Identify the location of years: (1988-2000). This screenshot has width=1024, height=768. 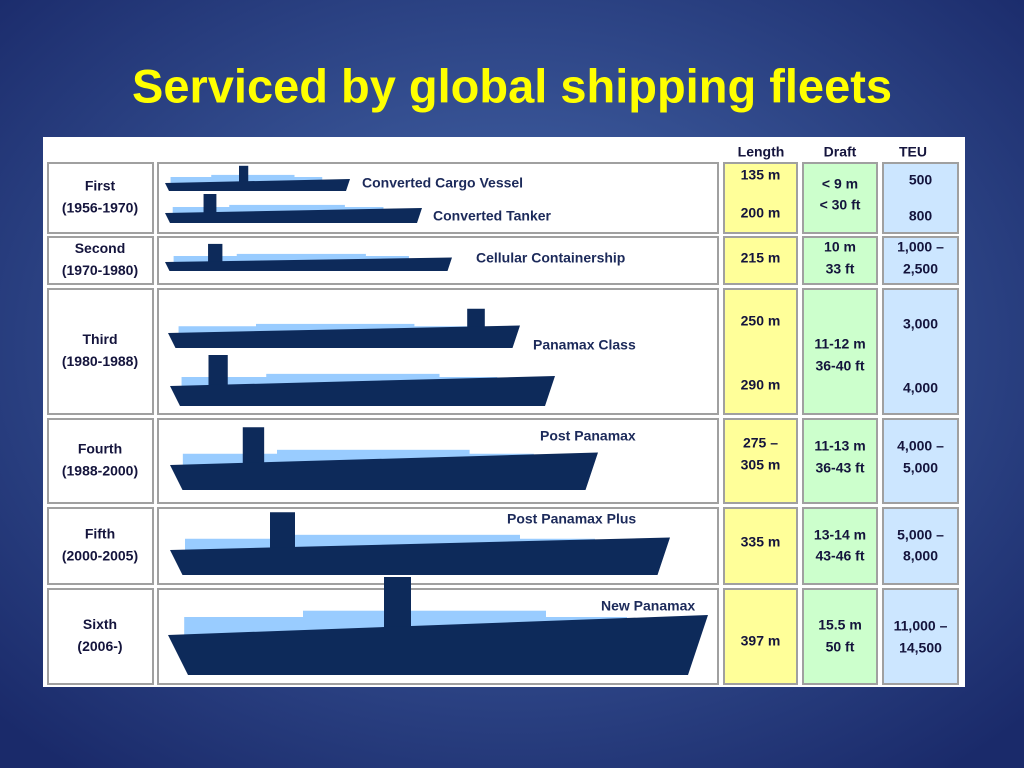
(100, 471).